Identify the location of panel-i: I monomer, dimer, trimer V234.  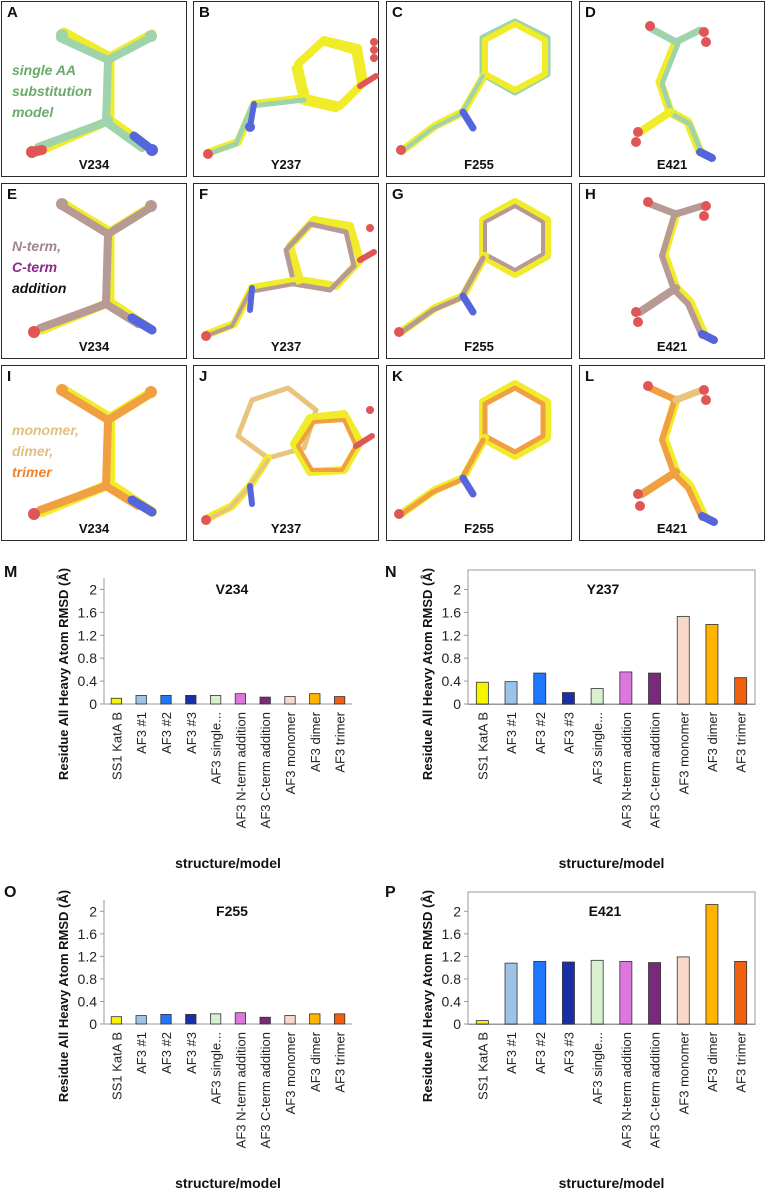
(94, 453).